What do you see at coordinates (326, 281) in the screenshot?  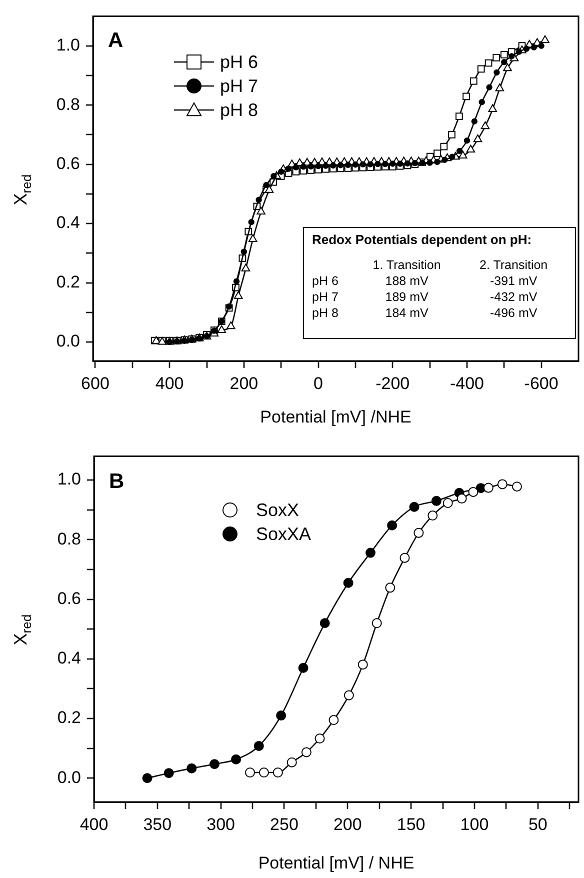 I see `annotation: pH 6` at bounding box center [326, 281].